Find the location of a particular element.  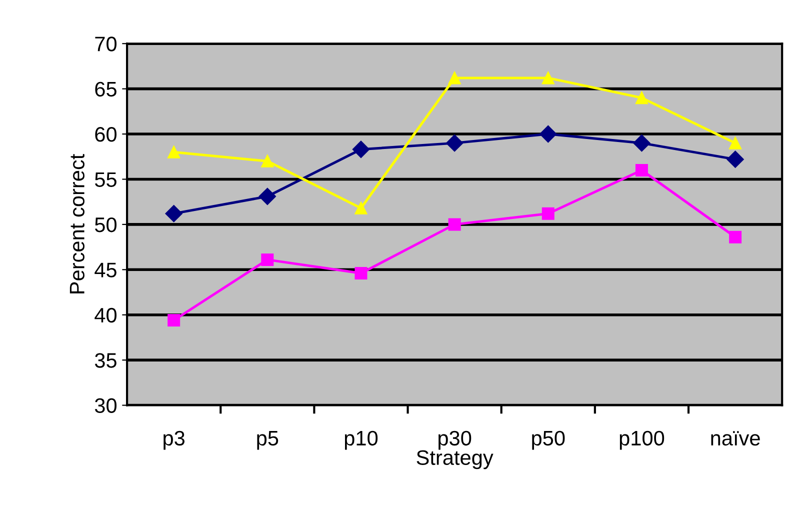

x-tick-label: p5 is located at coordinates (267, 440).